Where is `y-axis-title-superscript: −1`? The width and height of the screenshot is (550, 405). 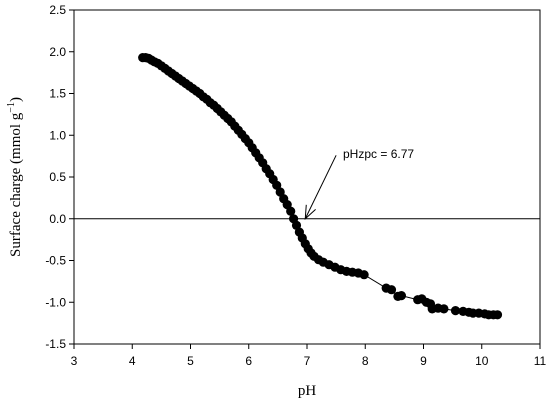 y-axis-title-superscript: −1 is located at coordinates (11, 107).